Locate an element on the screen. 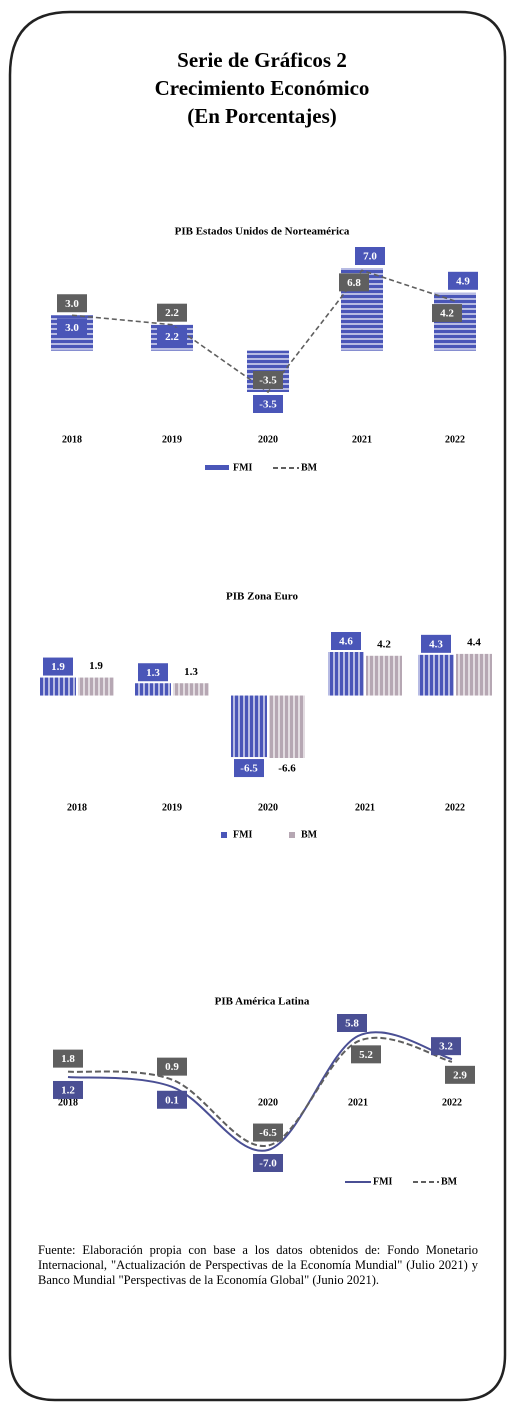 The width and height of the screenshot is (515, 1410). chart-title: PIB América Latina is located at coordinates (262, 1002).